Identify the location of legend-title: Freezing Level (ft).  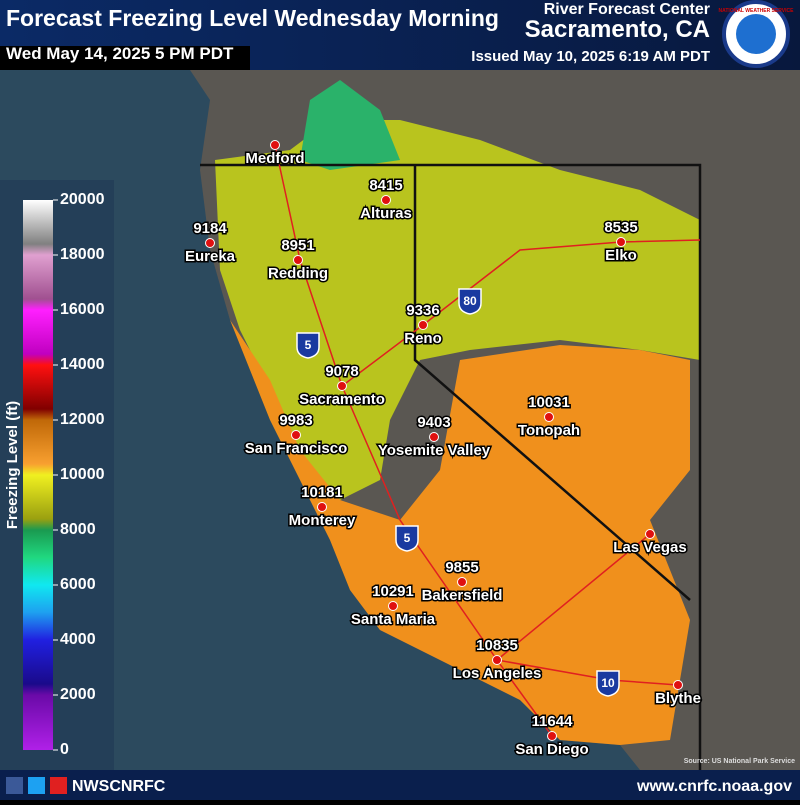
(12, 465).